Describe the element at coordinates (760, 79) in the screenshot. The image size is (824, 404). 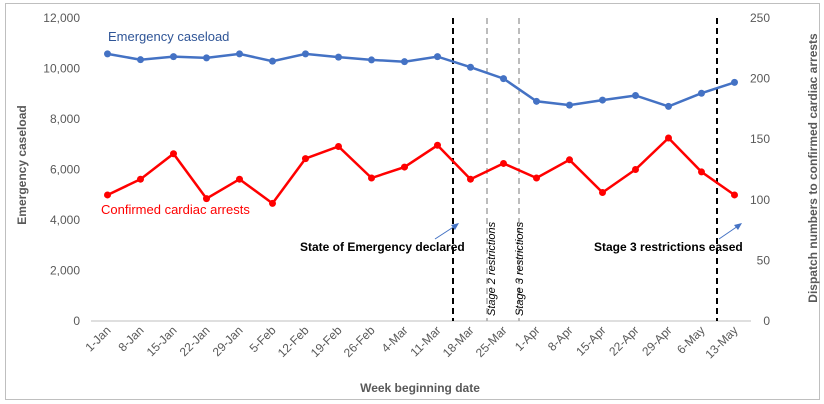
I see `y-right-tick-label: 200` at that location.